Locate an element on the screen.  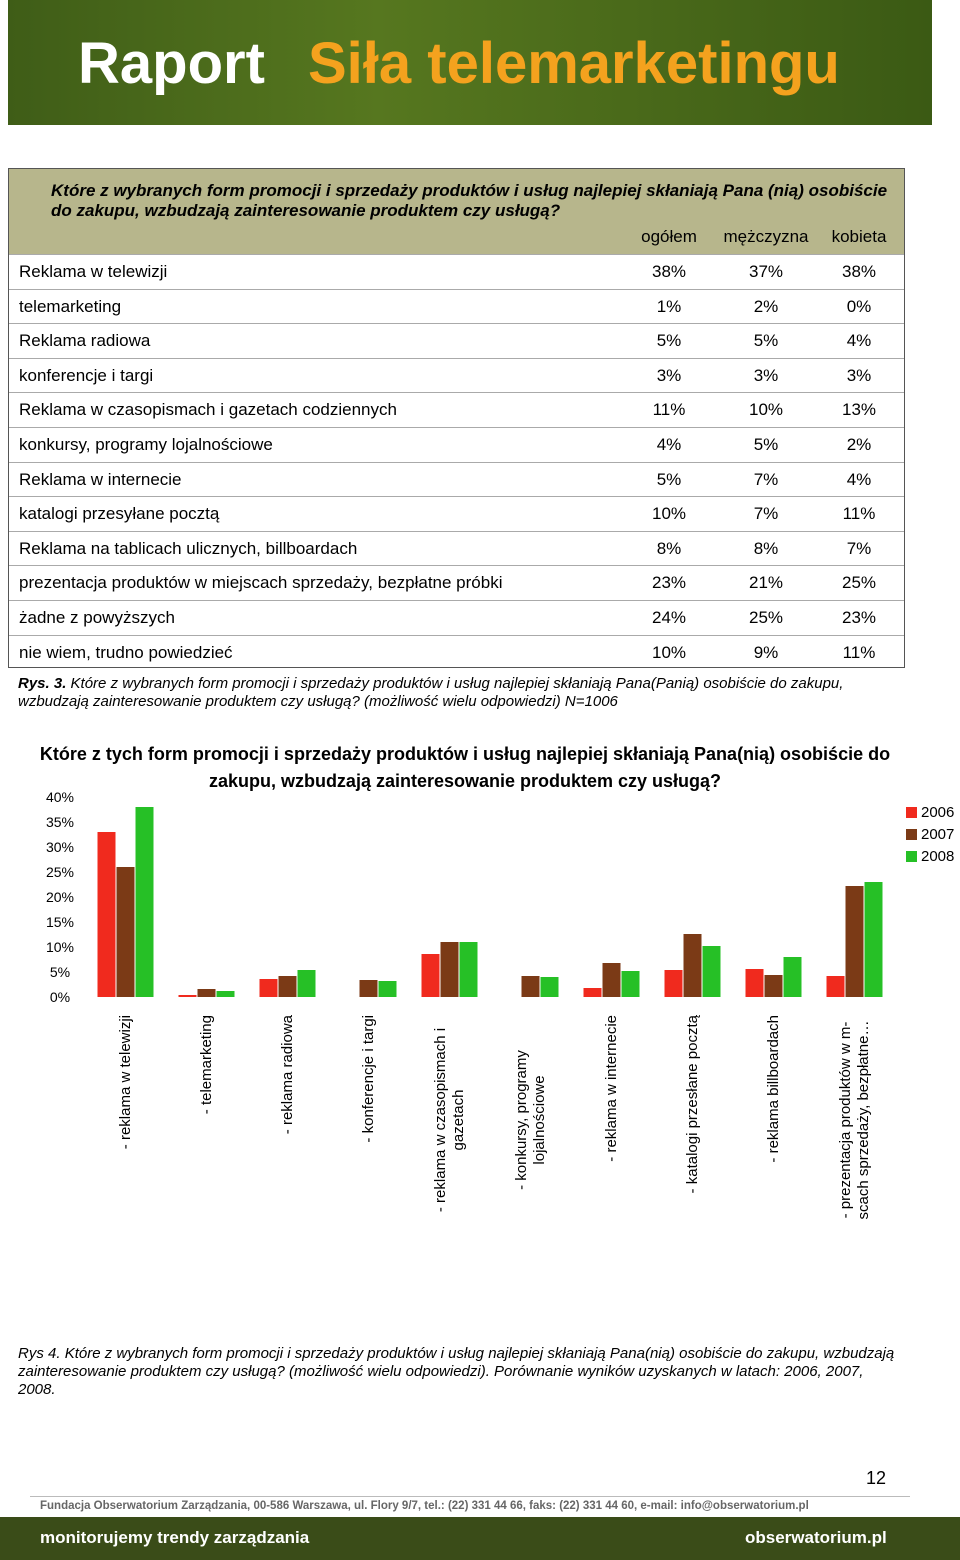
table-cell: 23% is located at coordinates (669, 583).